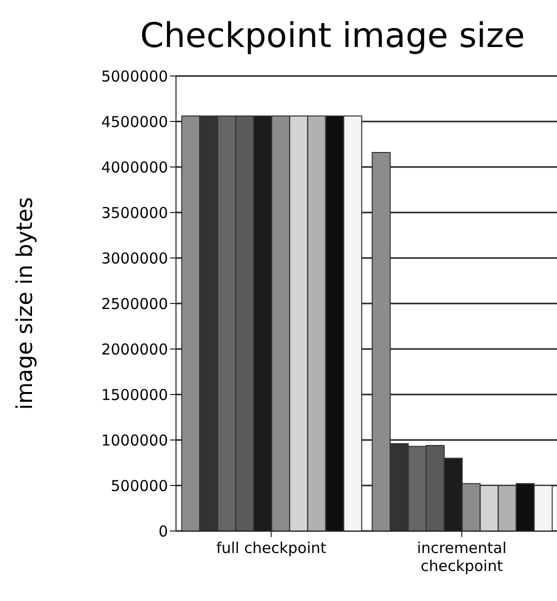 This screenshot has height=601, width=557. Describe the element at coordinates (25, 303) in the screenshot. I see `y-axis-title: image size in bytes` at that location.